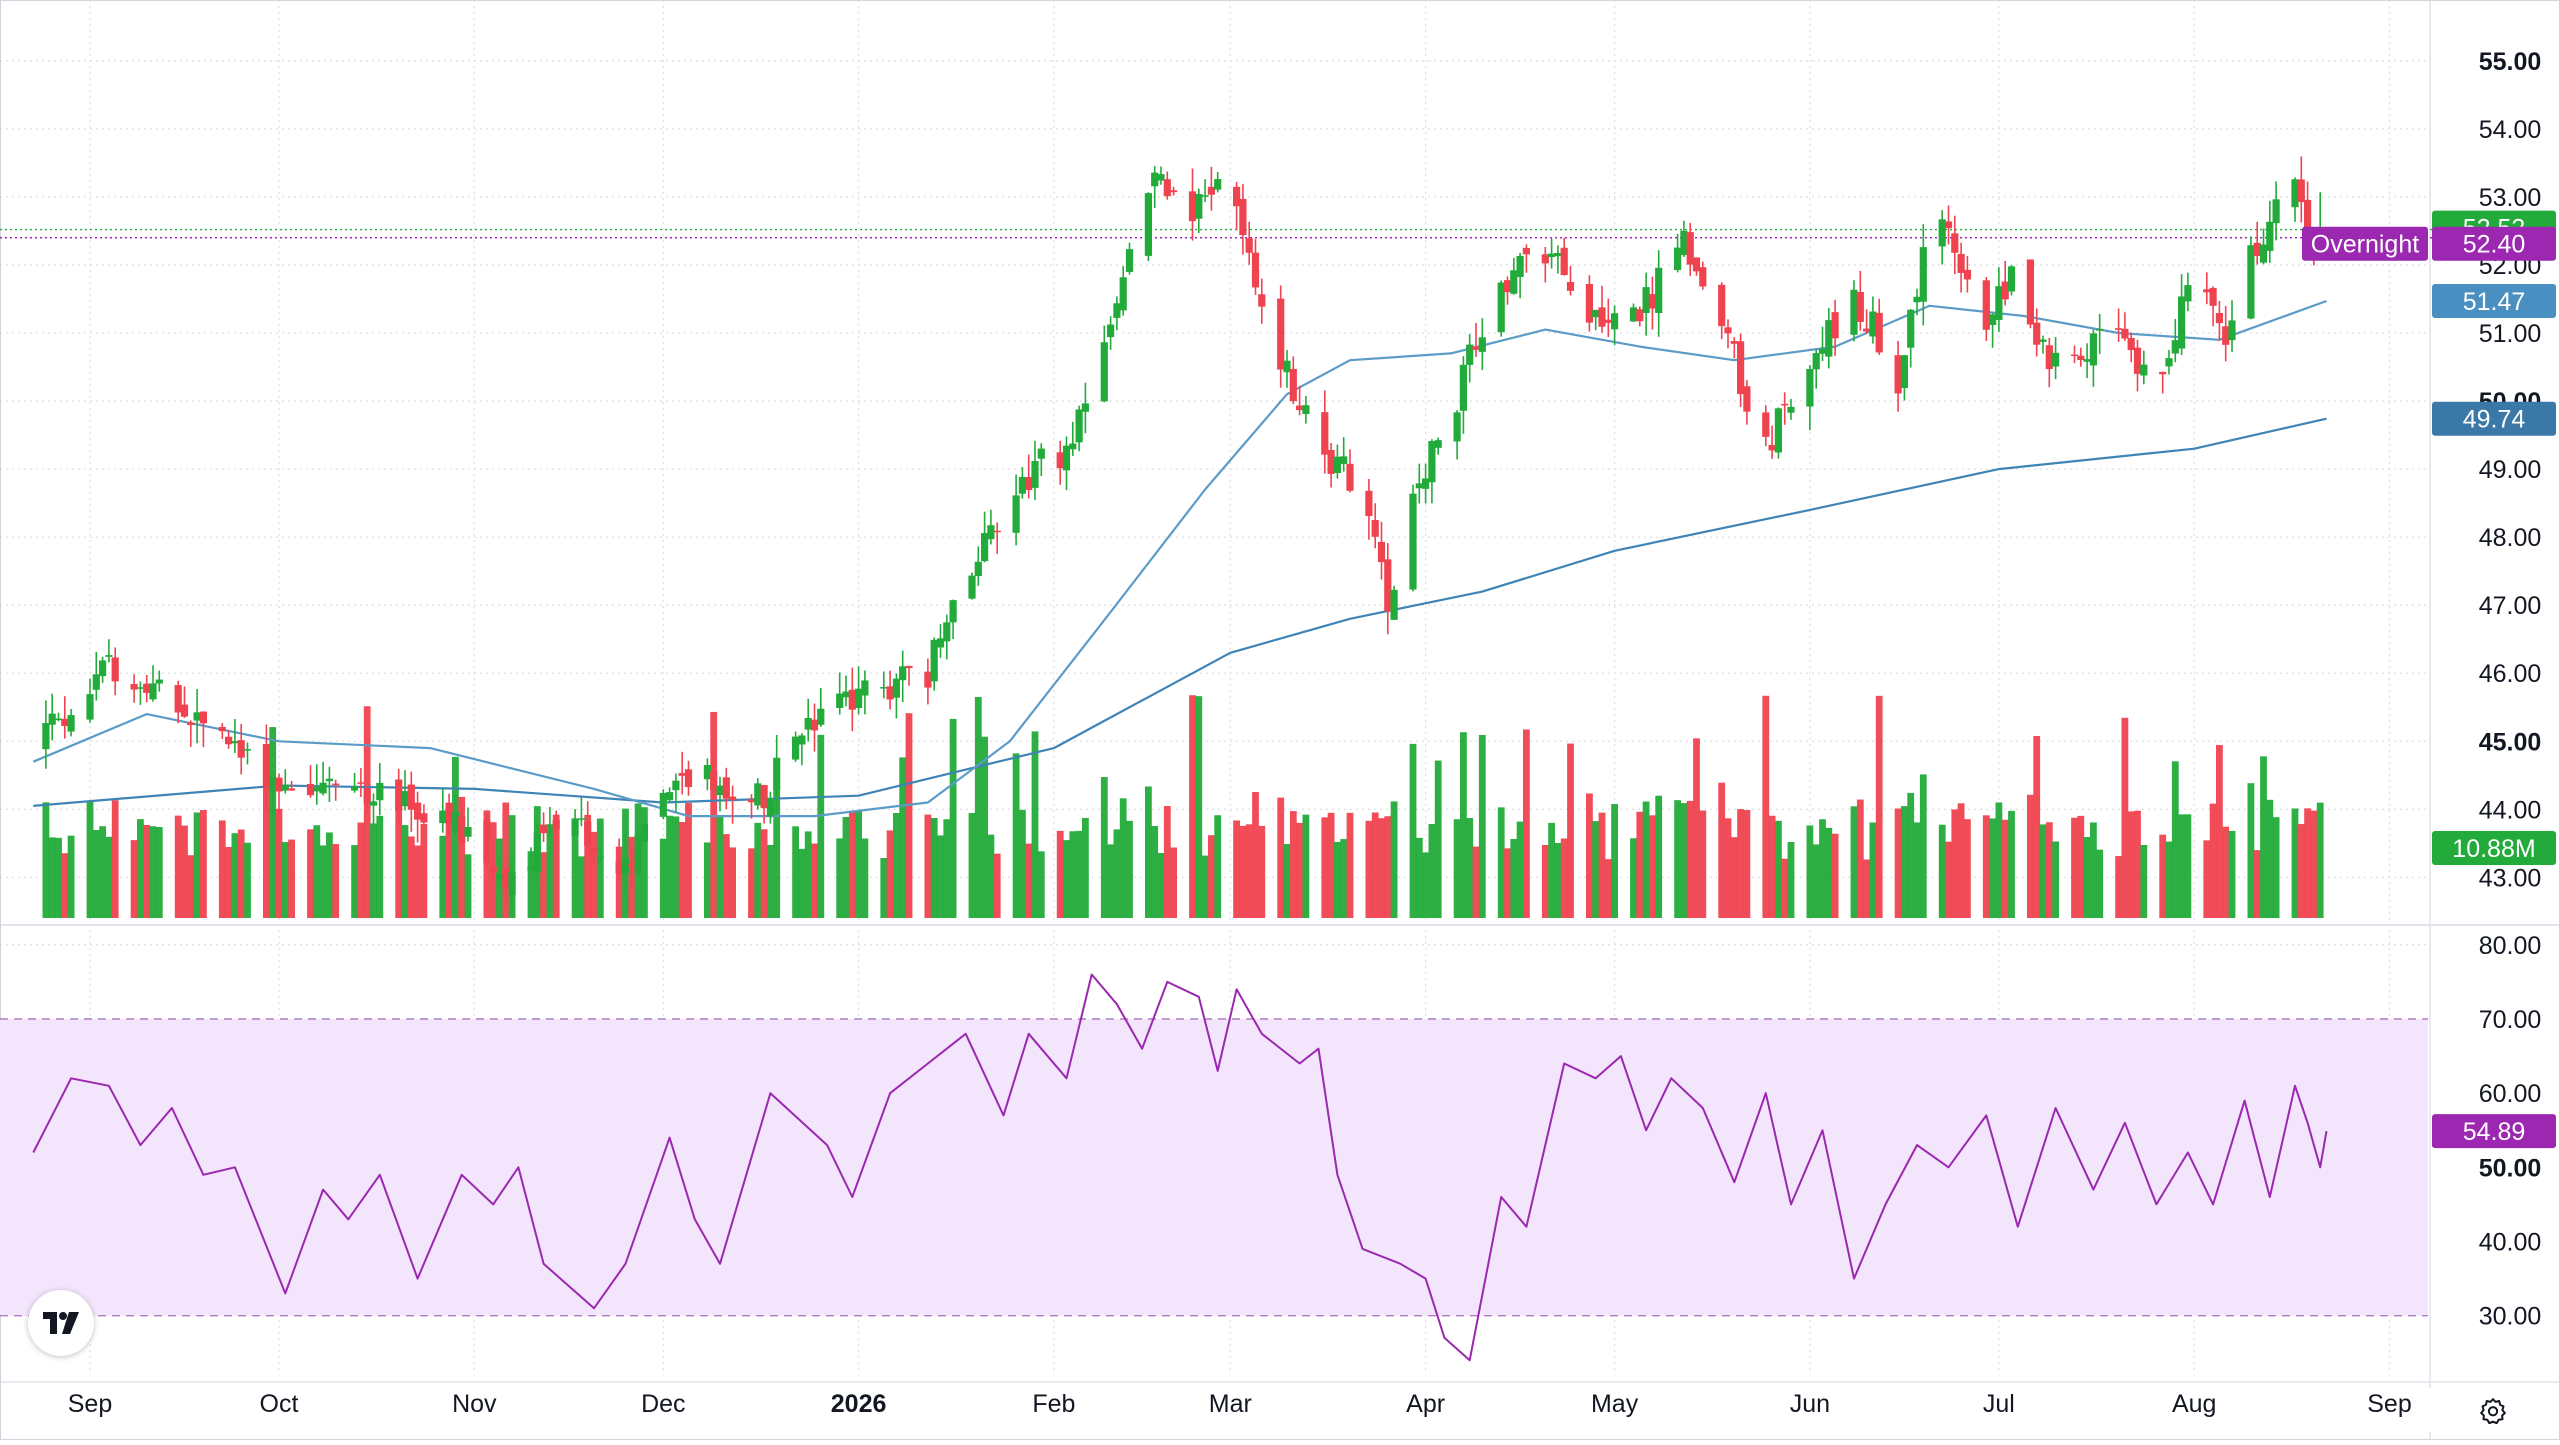  What do you see at coordinates (2510, 198) in the screenshot?
I see `price-tick-label: 53.00` at bounding box center [2510, 198].